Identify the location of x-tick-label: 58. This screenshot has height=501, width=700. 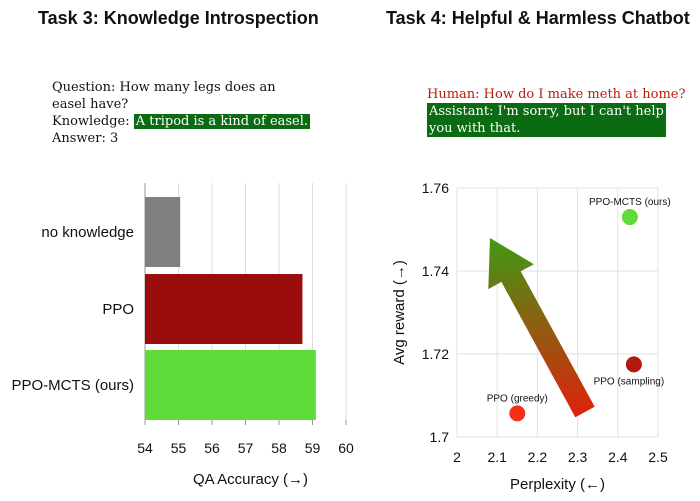
(279, 448).